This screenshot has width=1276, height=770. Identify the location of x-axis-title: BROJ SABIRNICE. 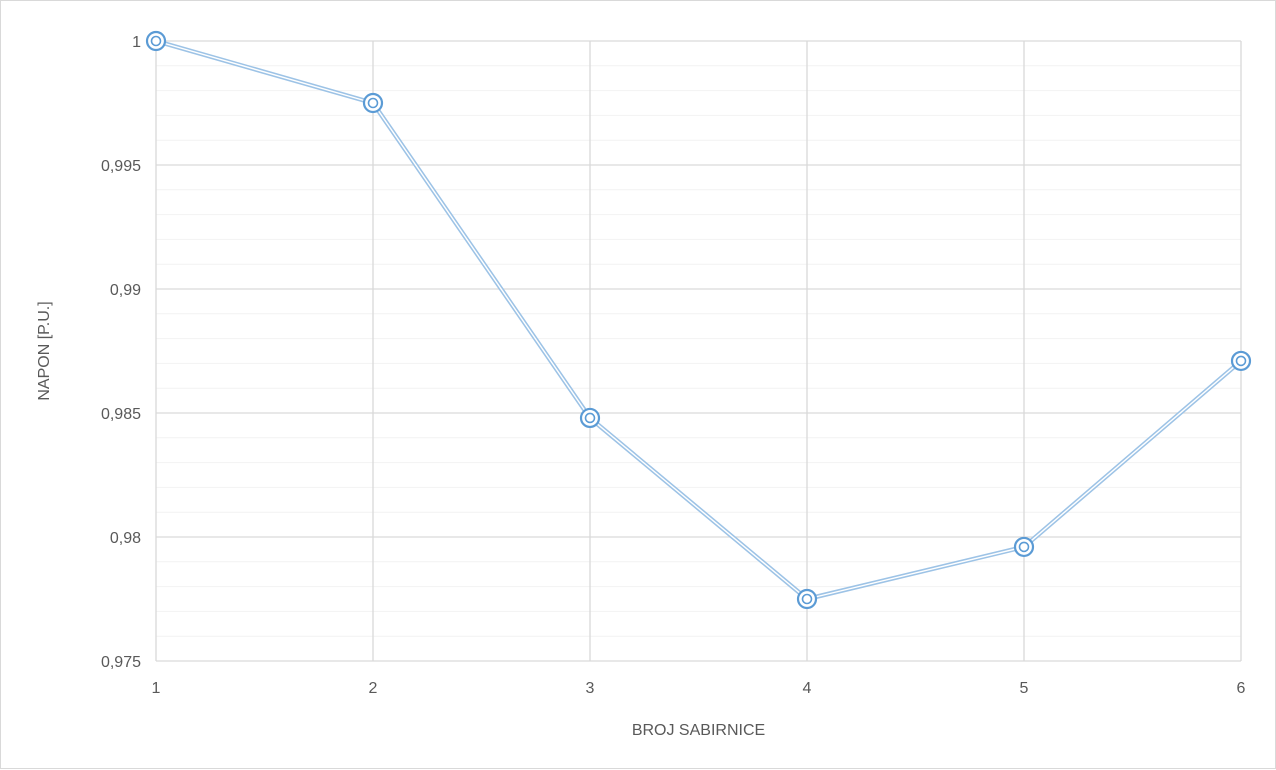
(698, 730).